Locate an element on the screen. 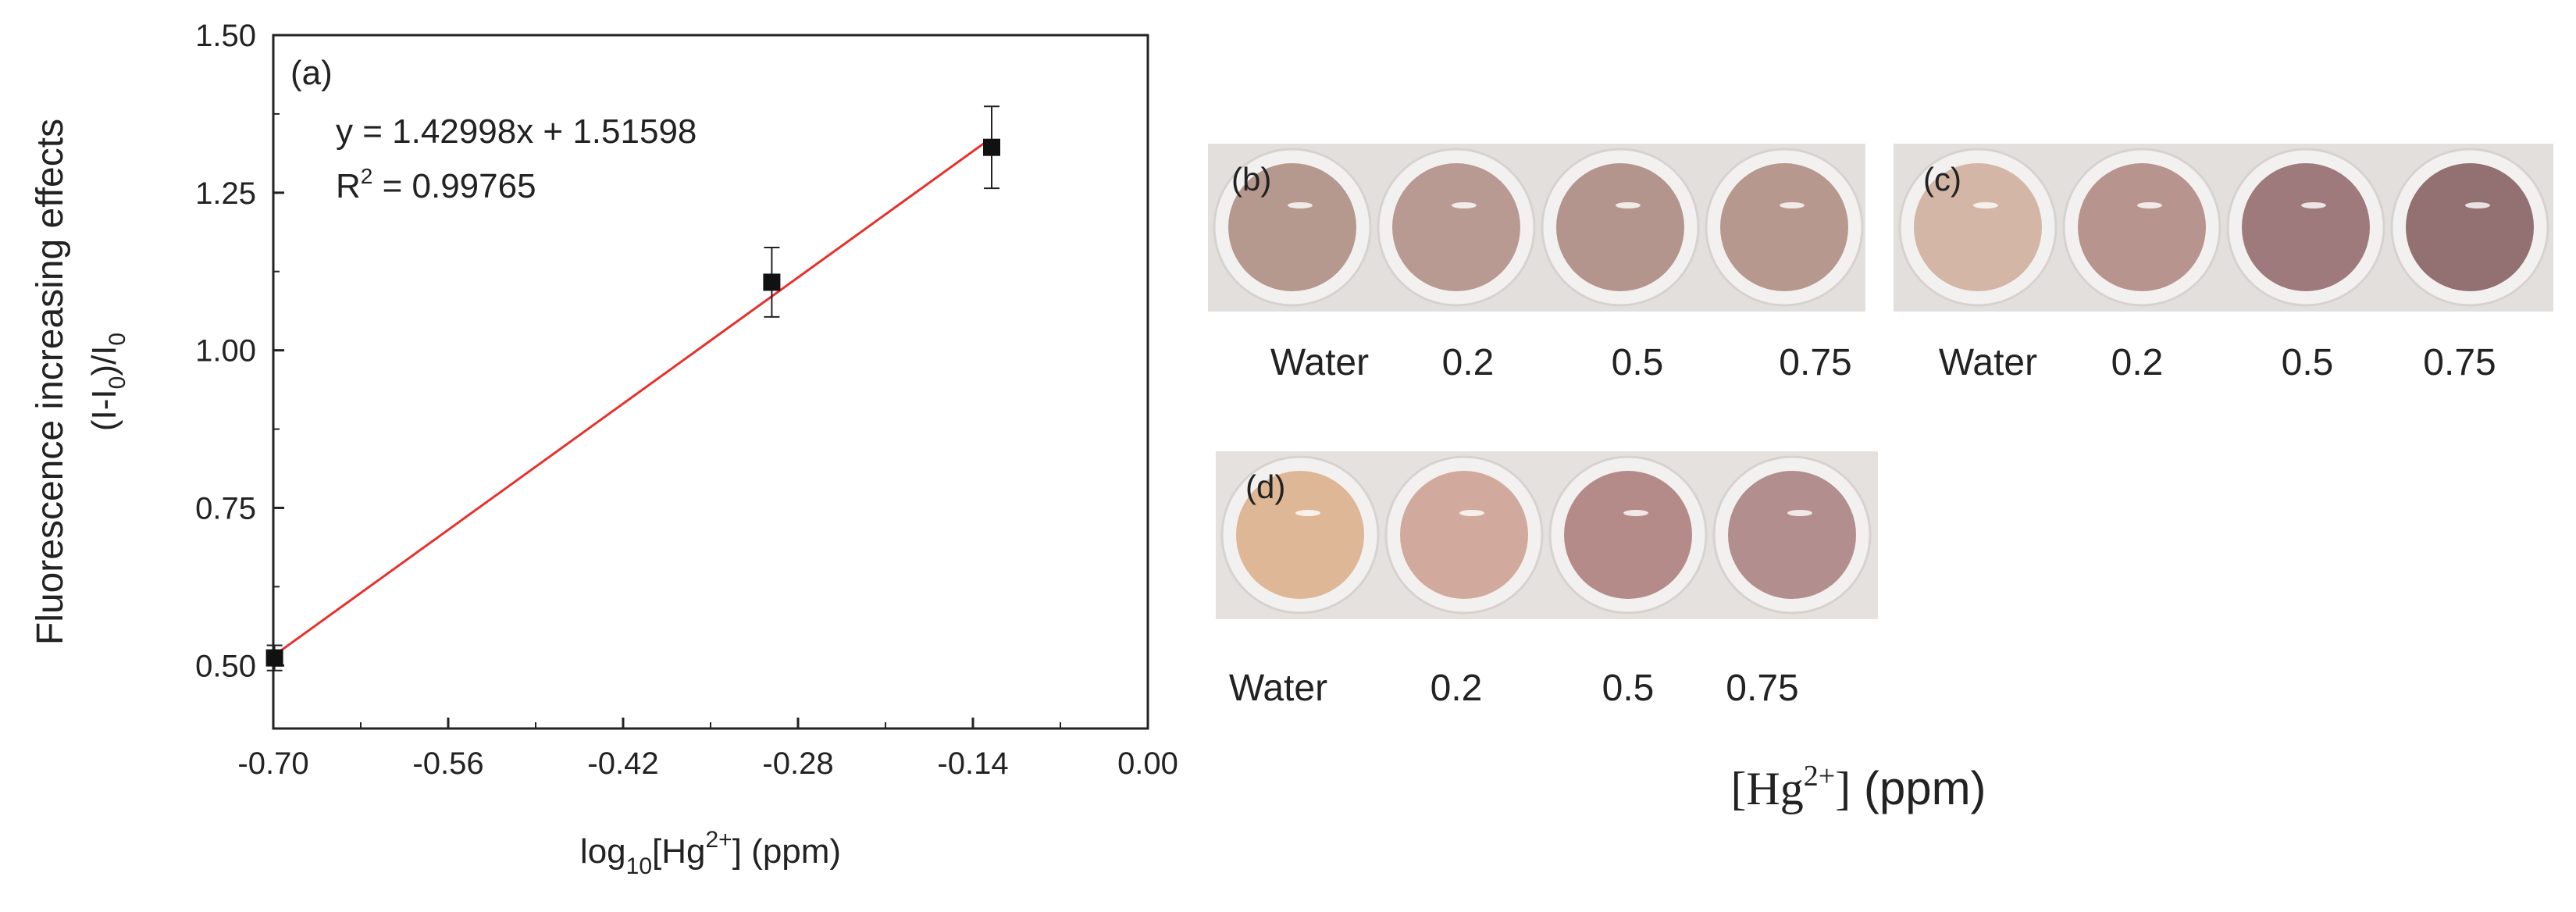 The height and width of the screenshot is (912, 2576). panel-label-d: (d) is located at coordinates (1265, 486).